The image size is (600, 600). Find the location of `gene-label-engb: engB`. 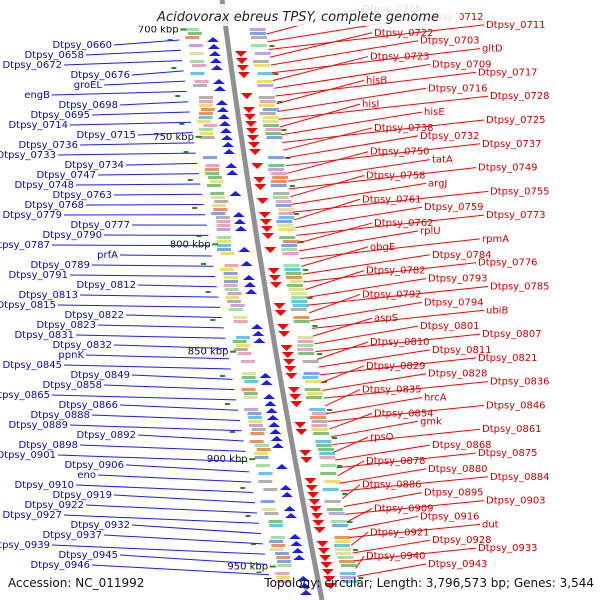

gene-label-engb: engB is located at coordinates (37, 95).